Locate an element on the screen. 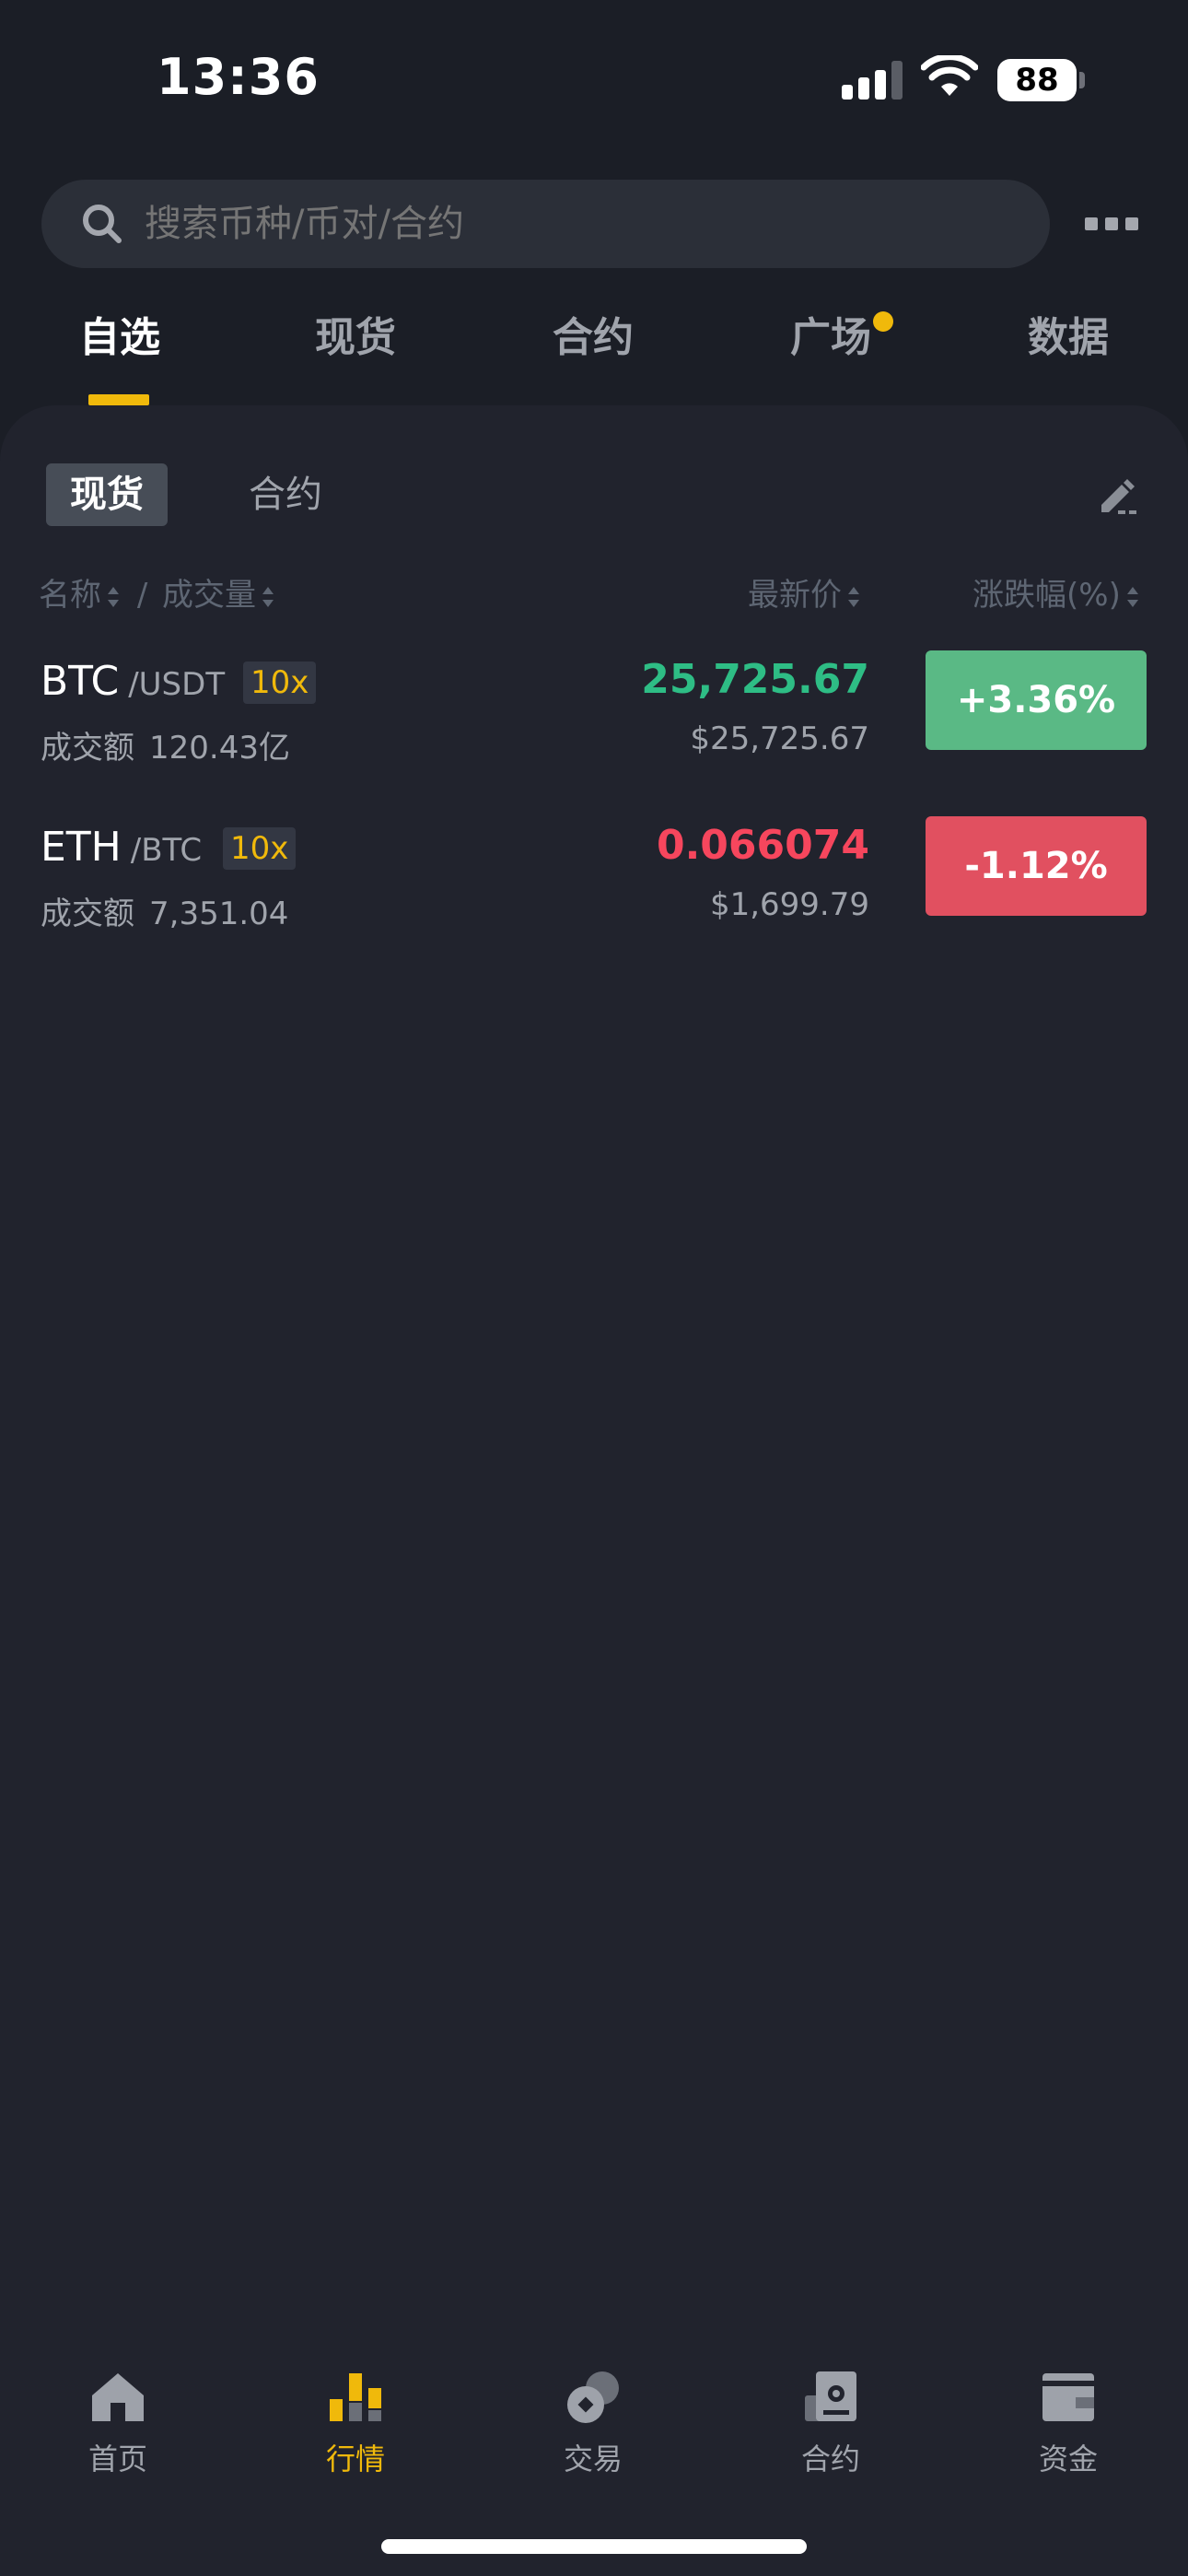 The width and height of the screenshot is (1188, 2576). status-time: 13:36 is located at coordinates (239, 77).